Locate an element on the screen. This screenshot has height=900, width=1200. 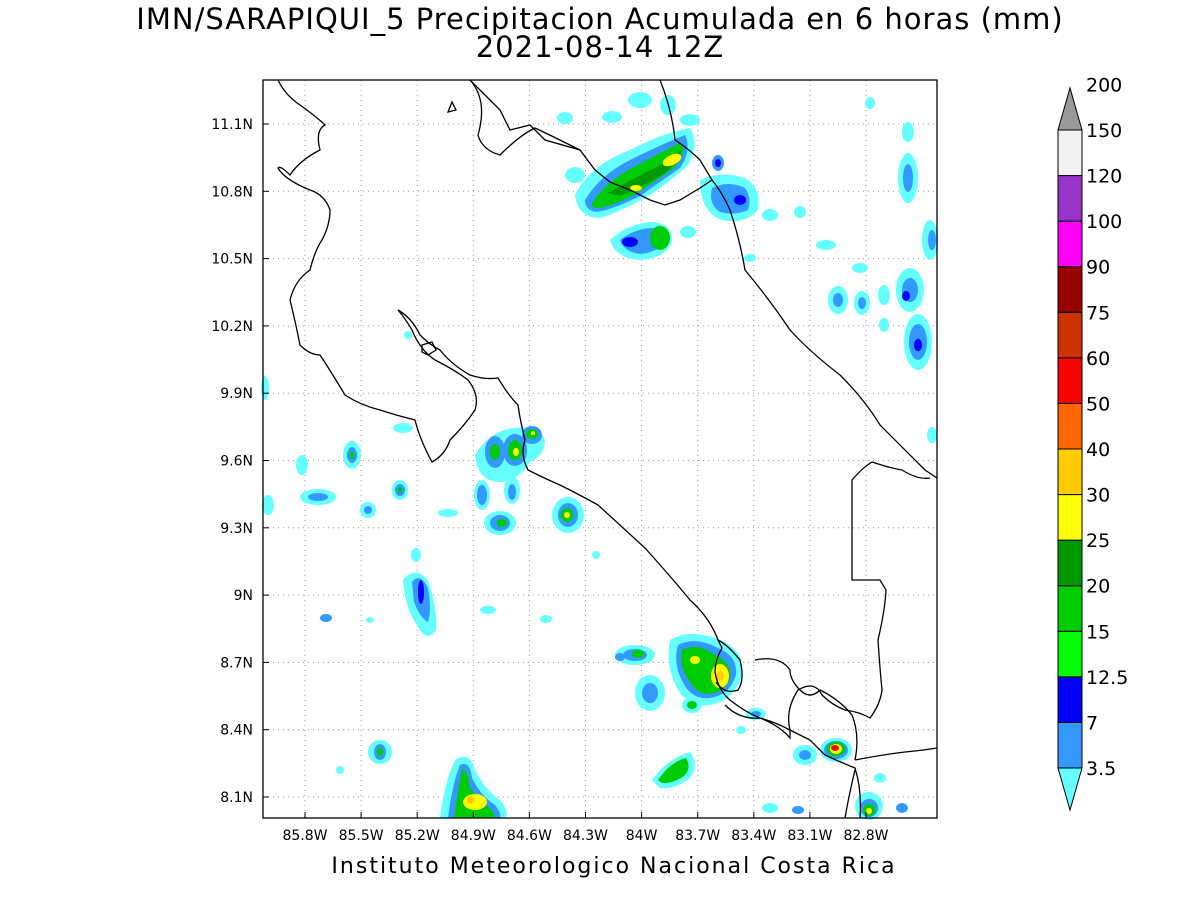
nicaragua-costa-rica-border is located at coordinates (591, 142).